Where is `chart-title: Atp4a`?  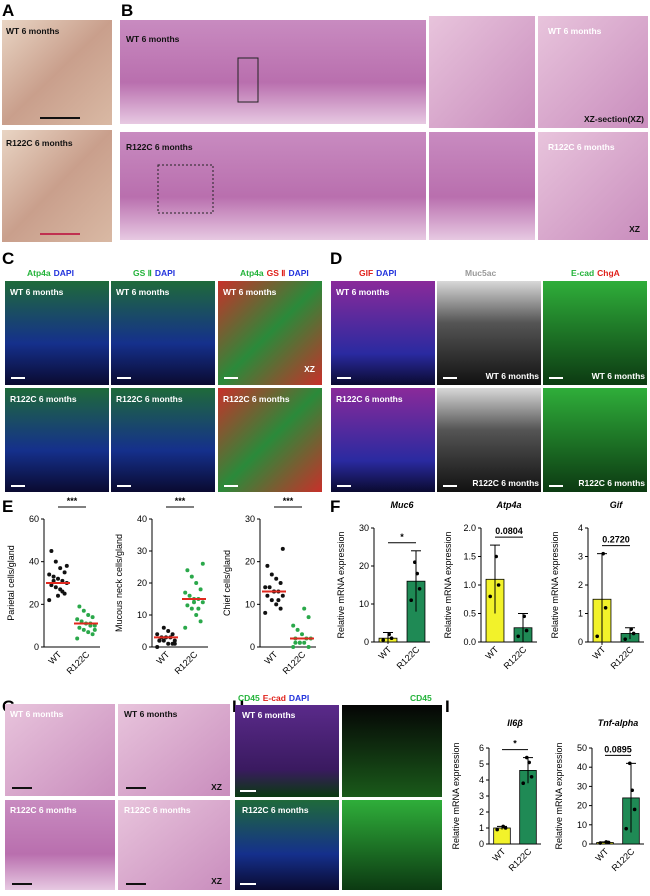
chart-title: Atp4a is located at coordinates (508, 505).